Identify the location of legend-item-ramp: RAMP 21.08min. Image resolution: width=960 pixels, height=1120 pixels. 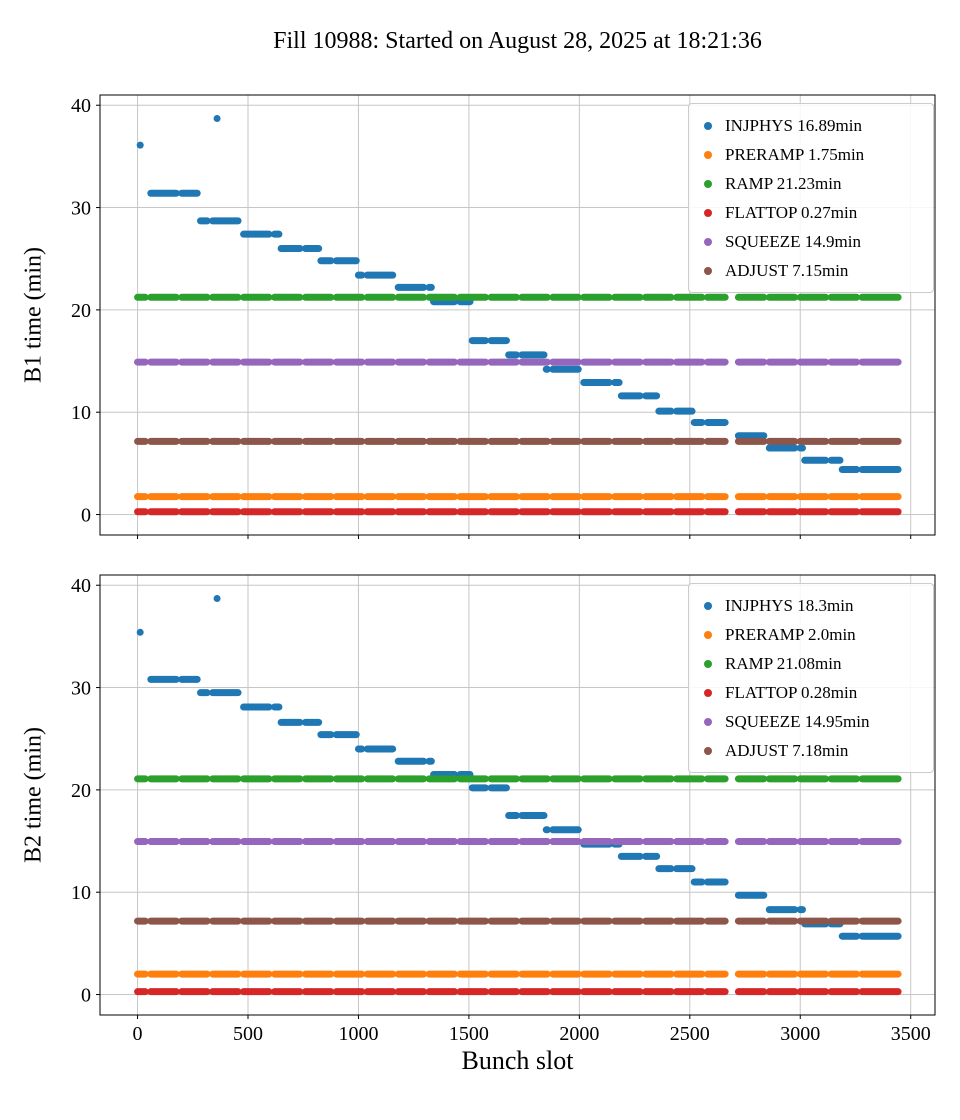
(811, 663).